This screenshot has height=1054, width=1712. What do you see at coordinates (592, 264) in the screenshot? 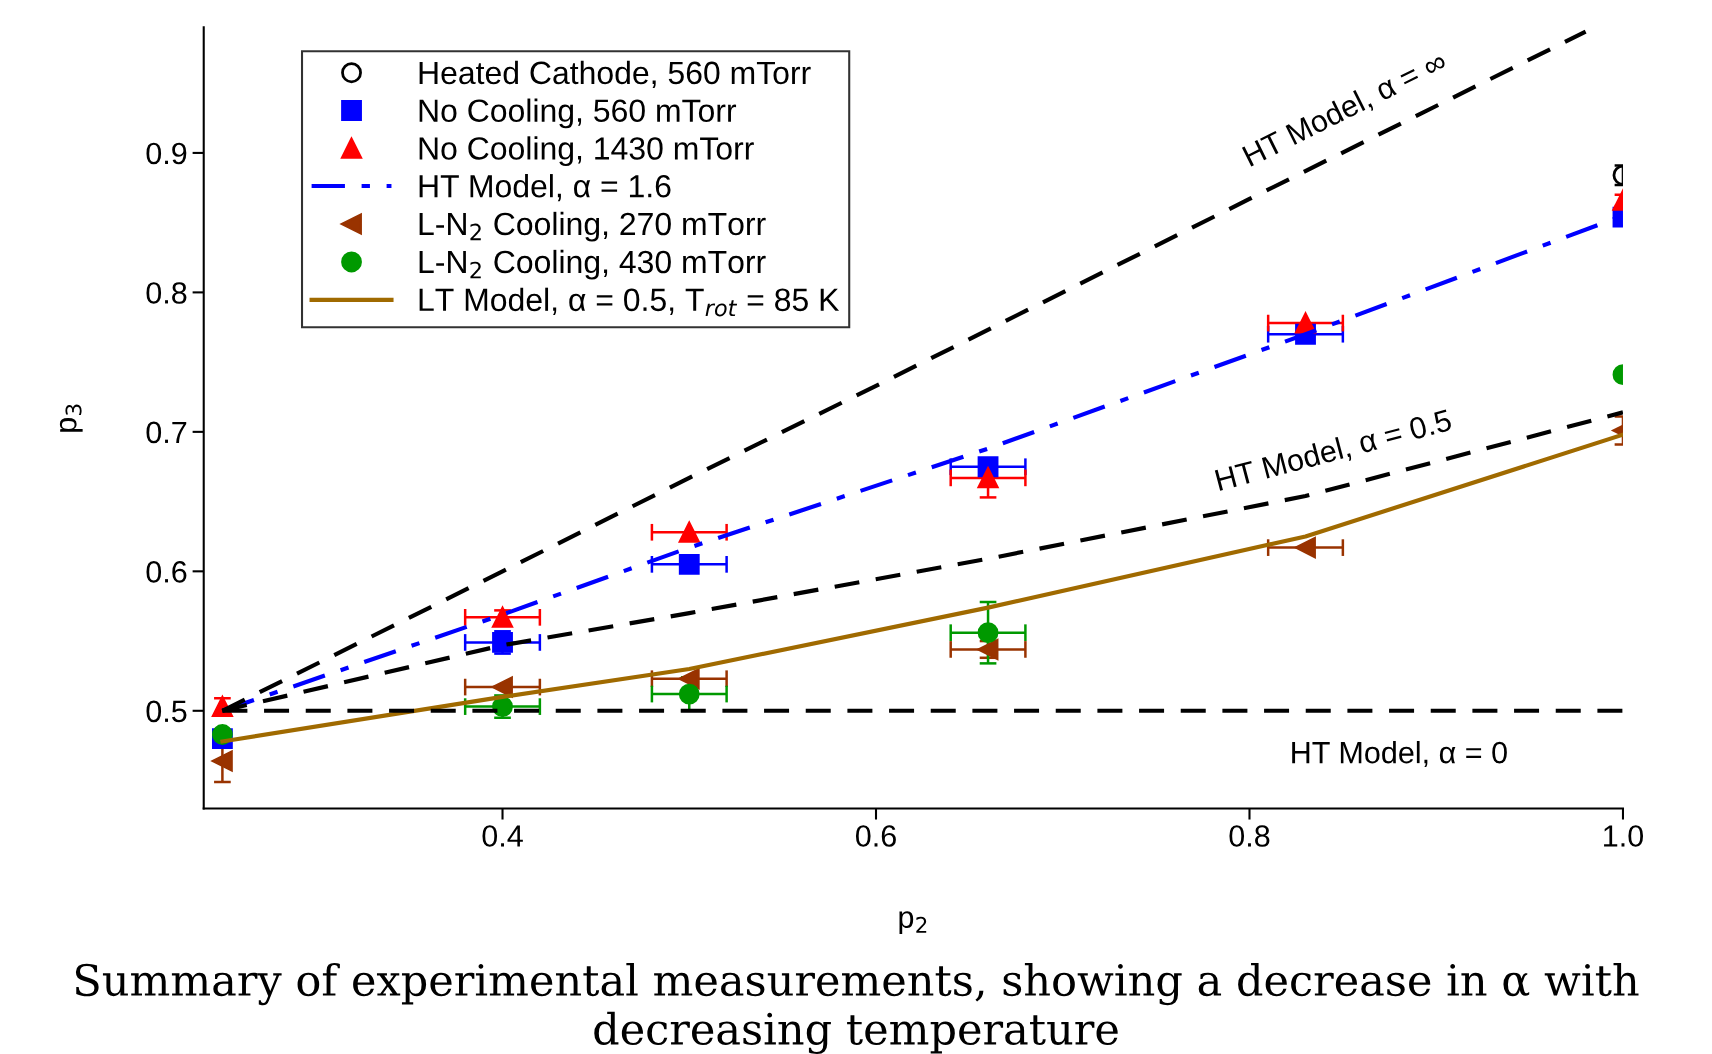
I see `legend-label: L-N$_{2}$ Cooling, 430 mTorr` at bounding box center [592, 264].